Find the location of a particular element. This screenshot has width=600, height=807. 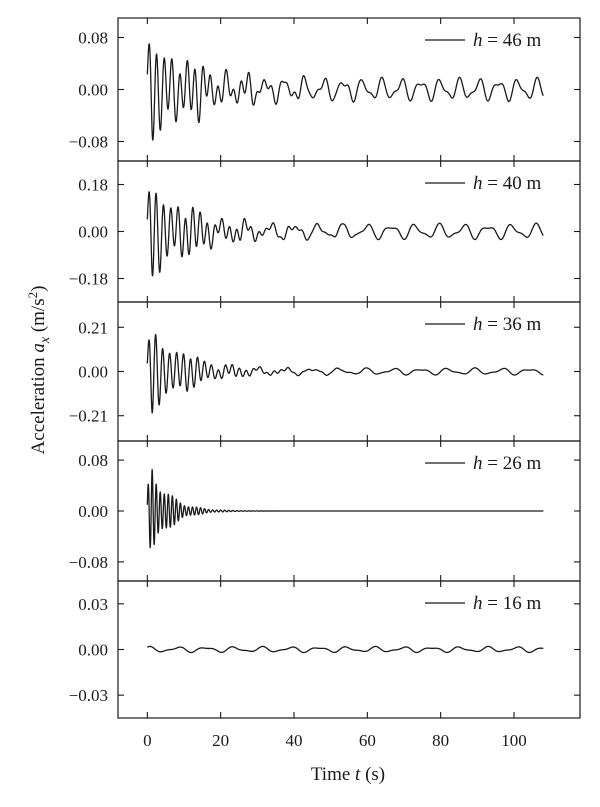

x-tick-label: 40 is located at coordinates (294, 740).